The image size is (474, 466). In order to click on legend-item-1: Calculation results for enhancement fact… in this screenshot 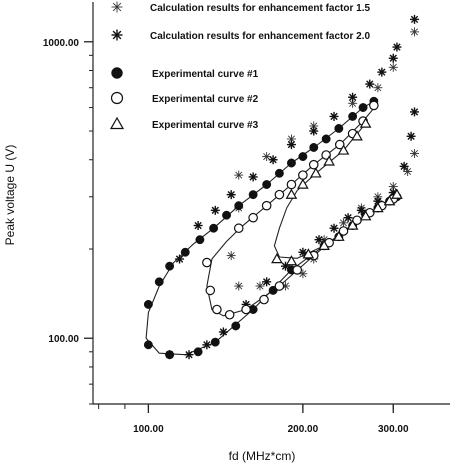, I will do `click(240, 7)`.